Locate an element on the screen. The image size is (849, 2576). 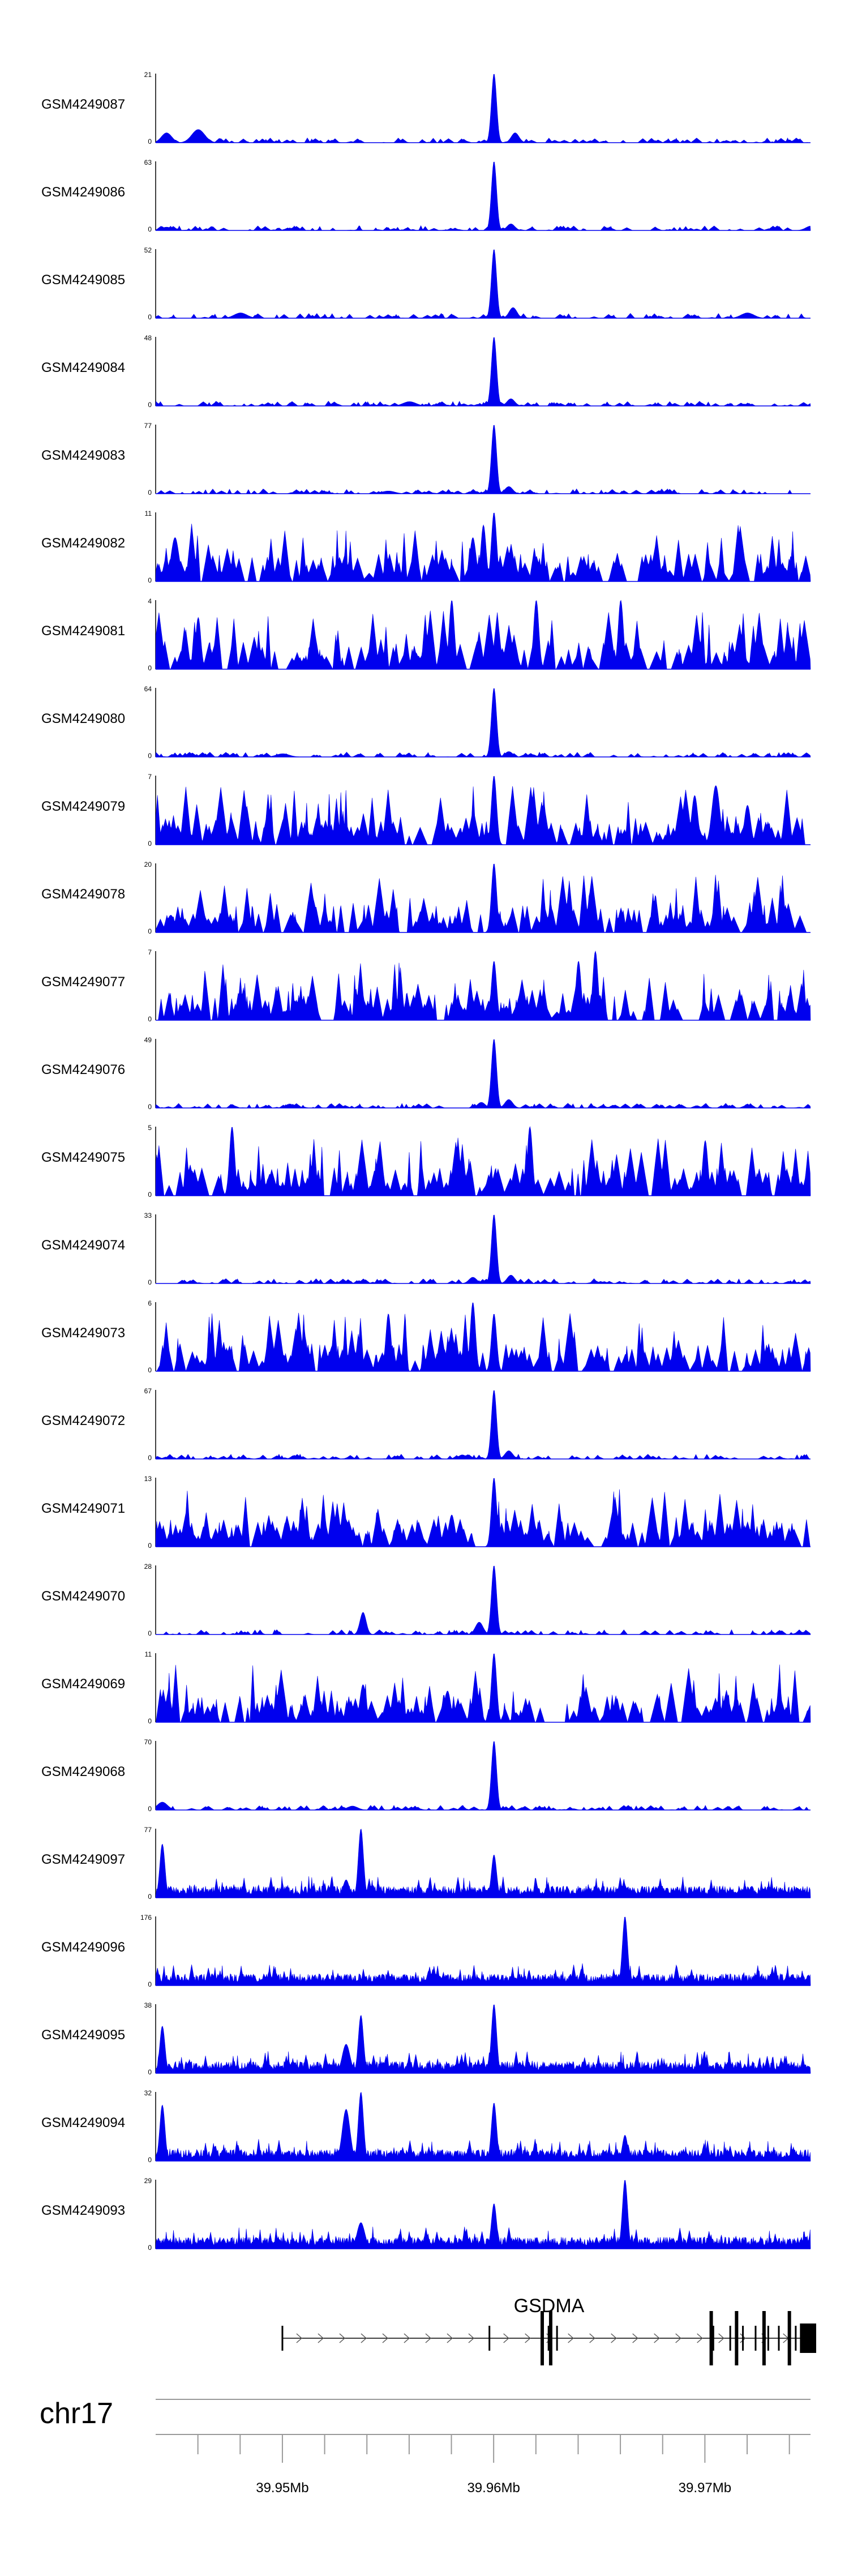
track-ymax-label: 64 is located at coordinates (148, 689).